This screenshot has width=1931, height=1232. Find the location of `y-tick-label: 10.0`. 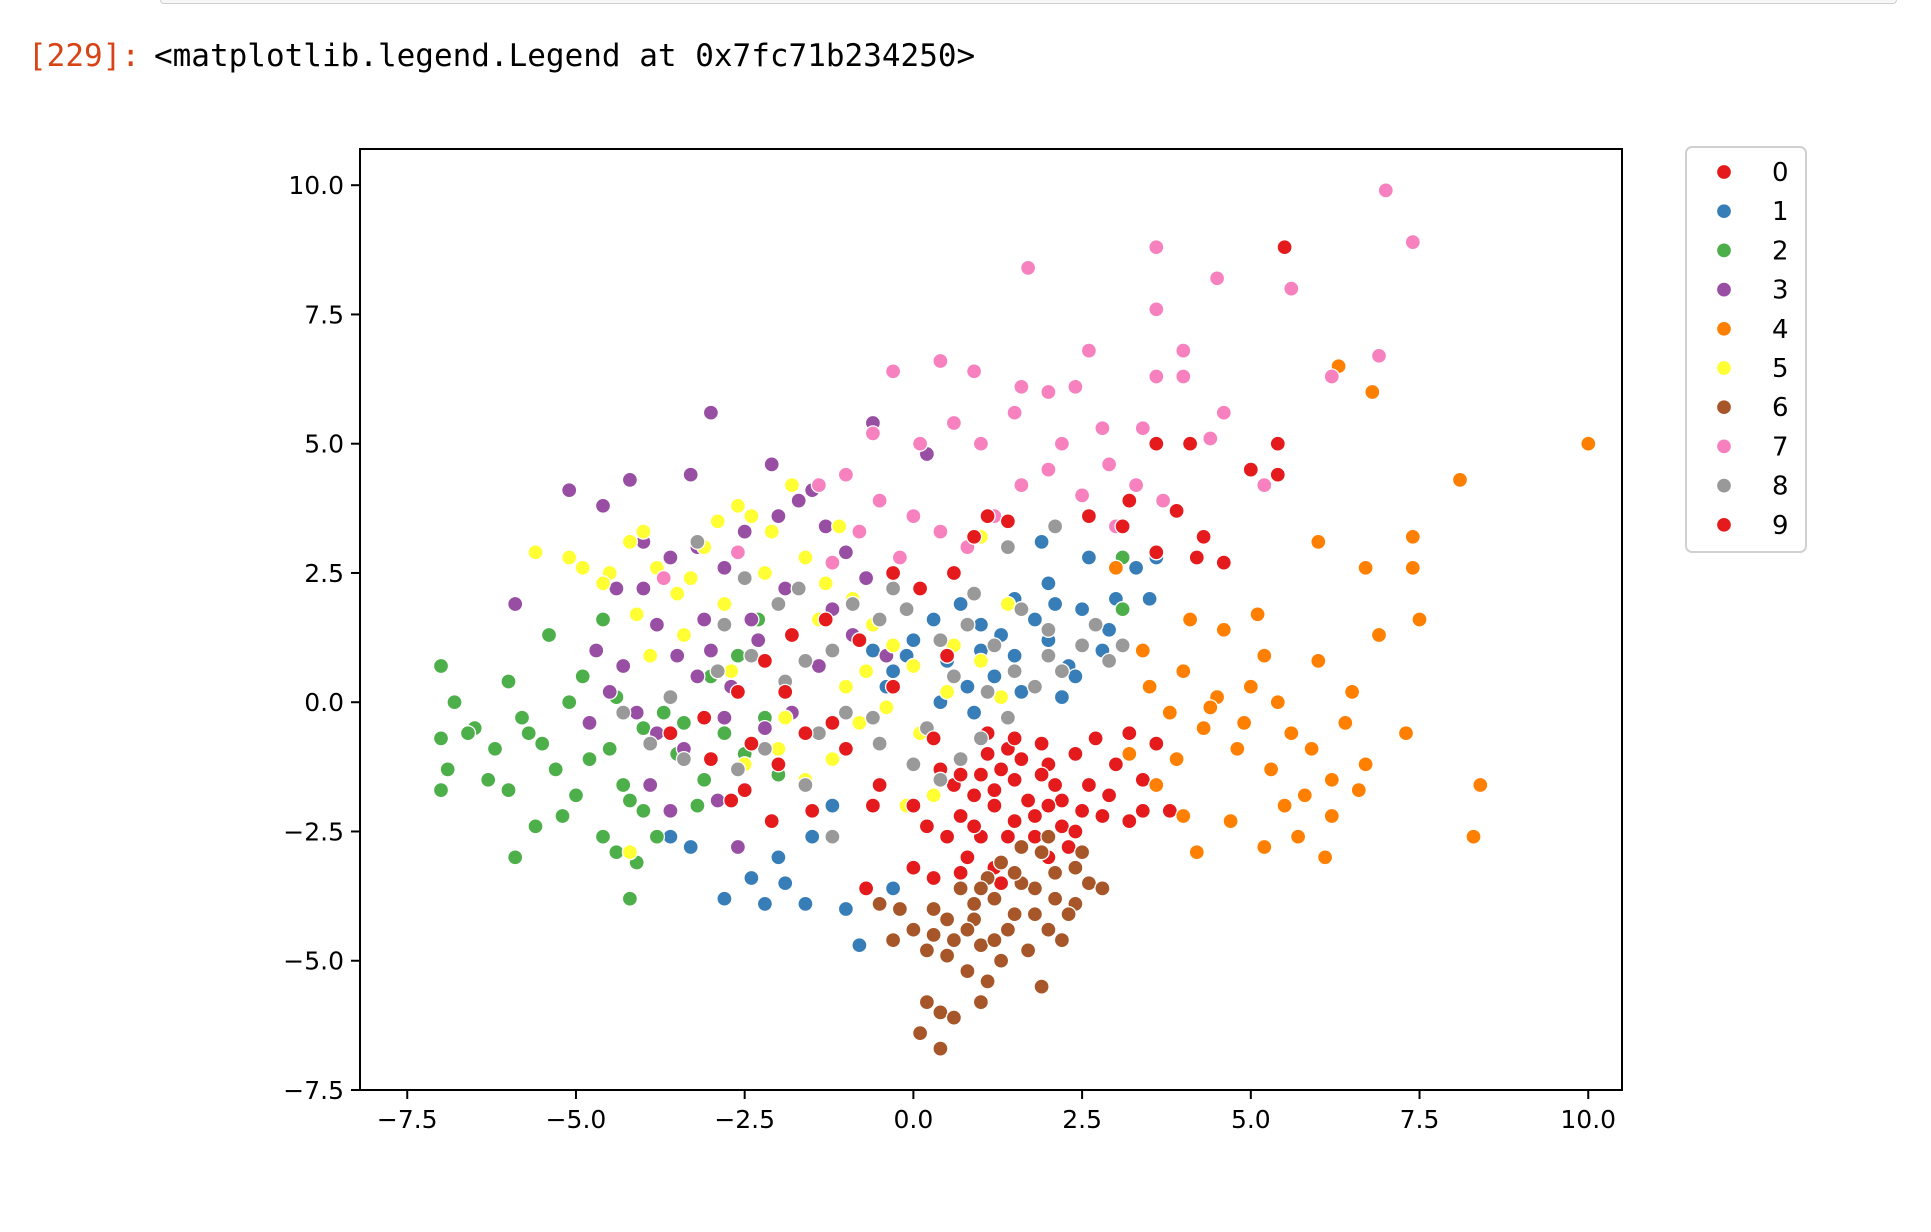

y-tick-label: 10.0 is located at coordinates (316, 185).